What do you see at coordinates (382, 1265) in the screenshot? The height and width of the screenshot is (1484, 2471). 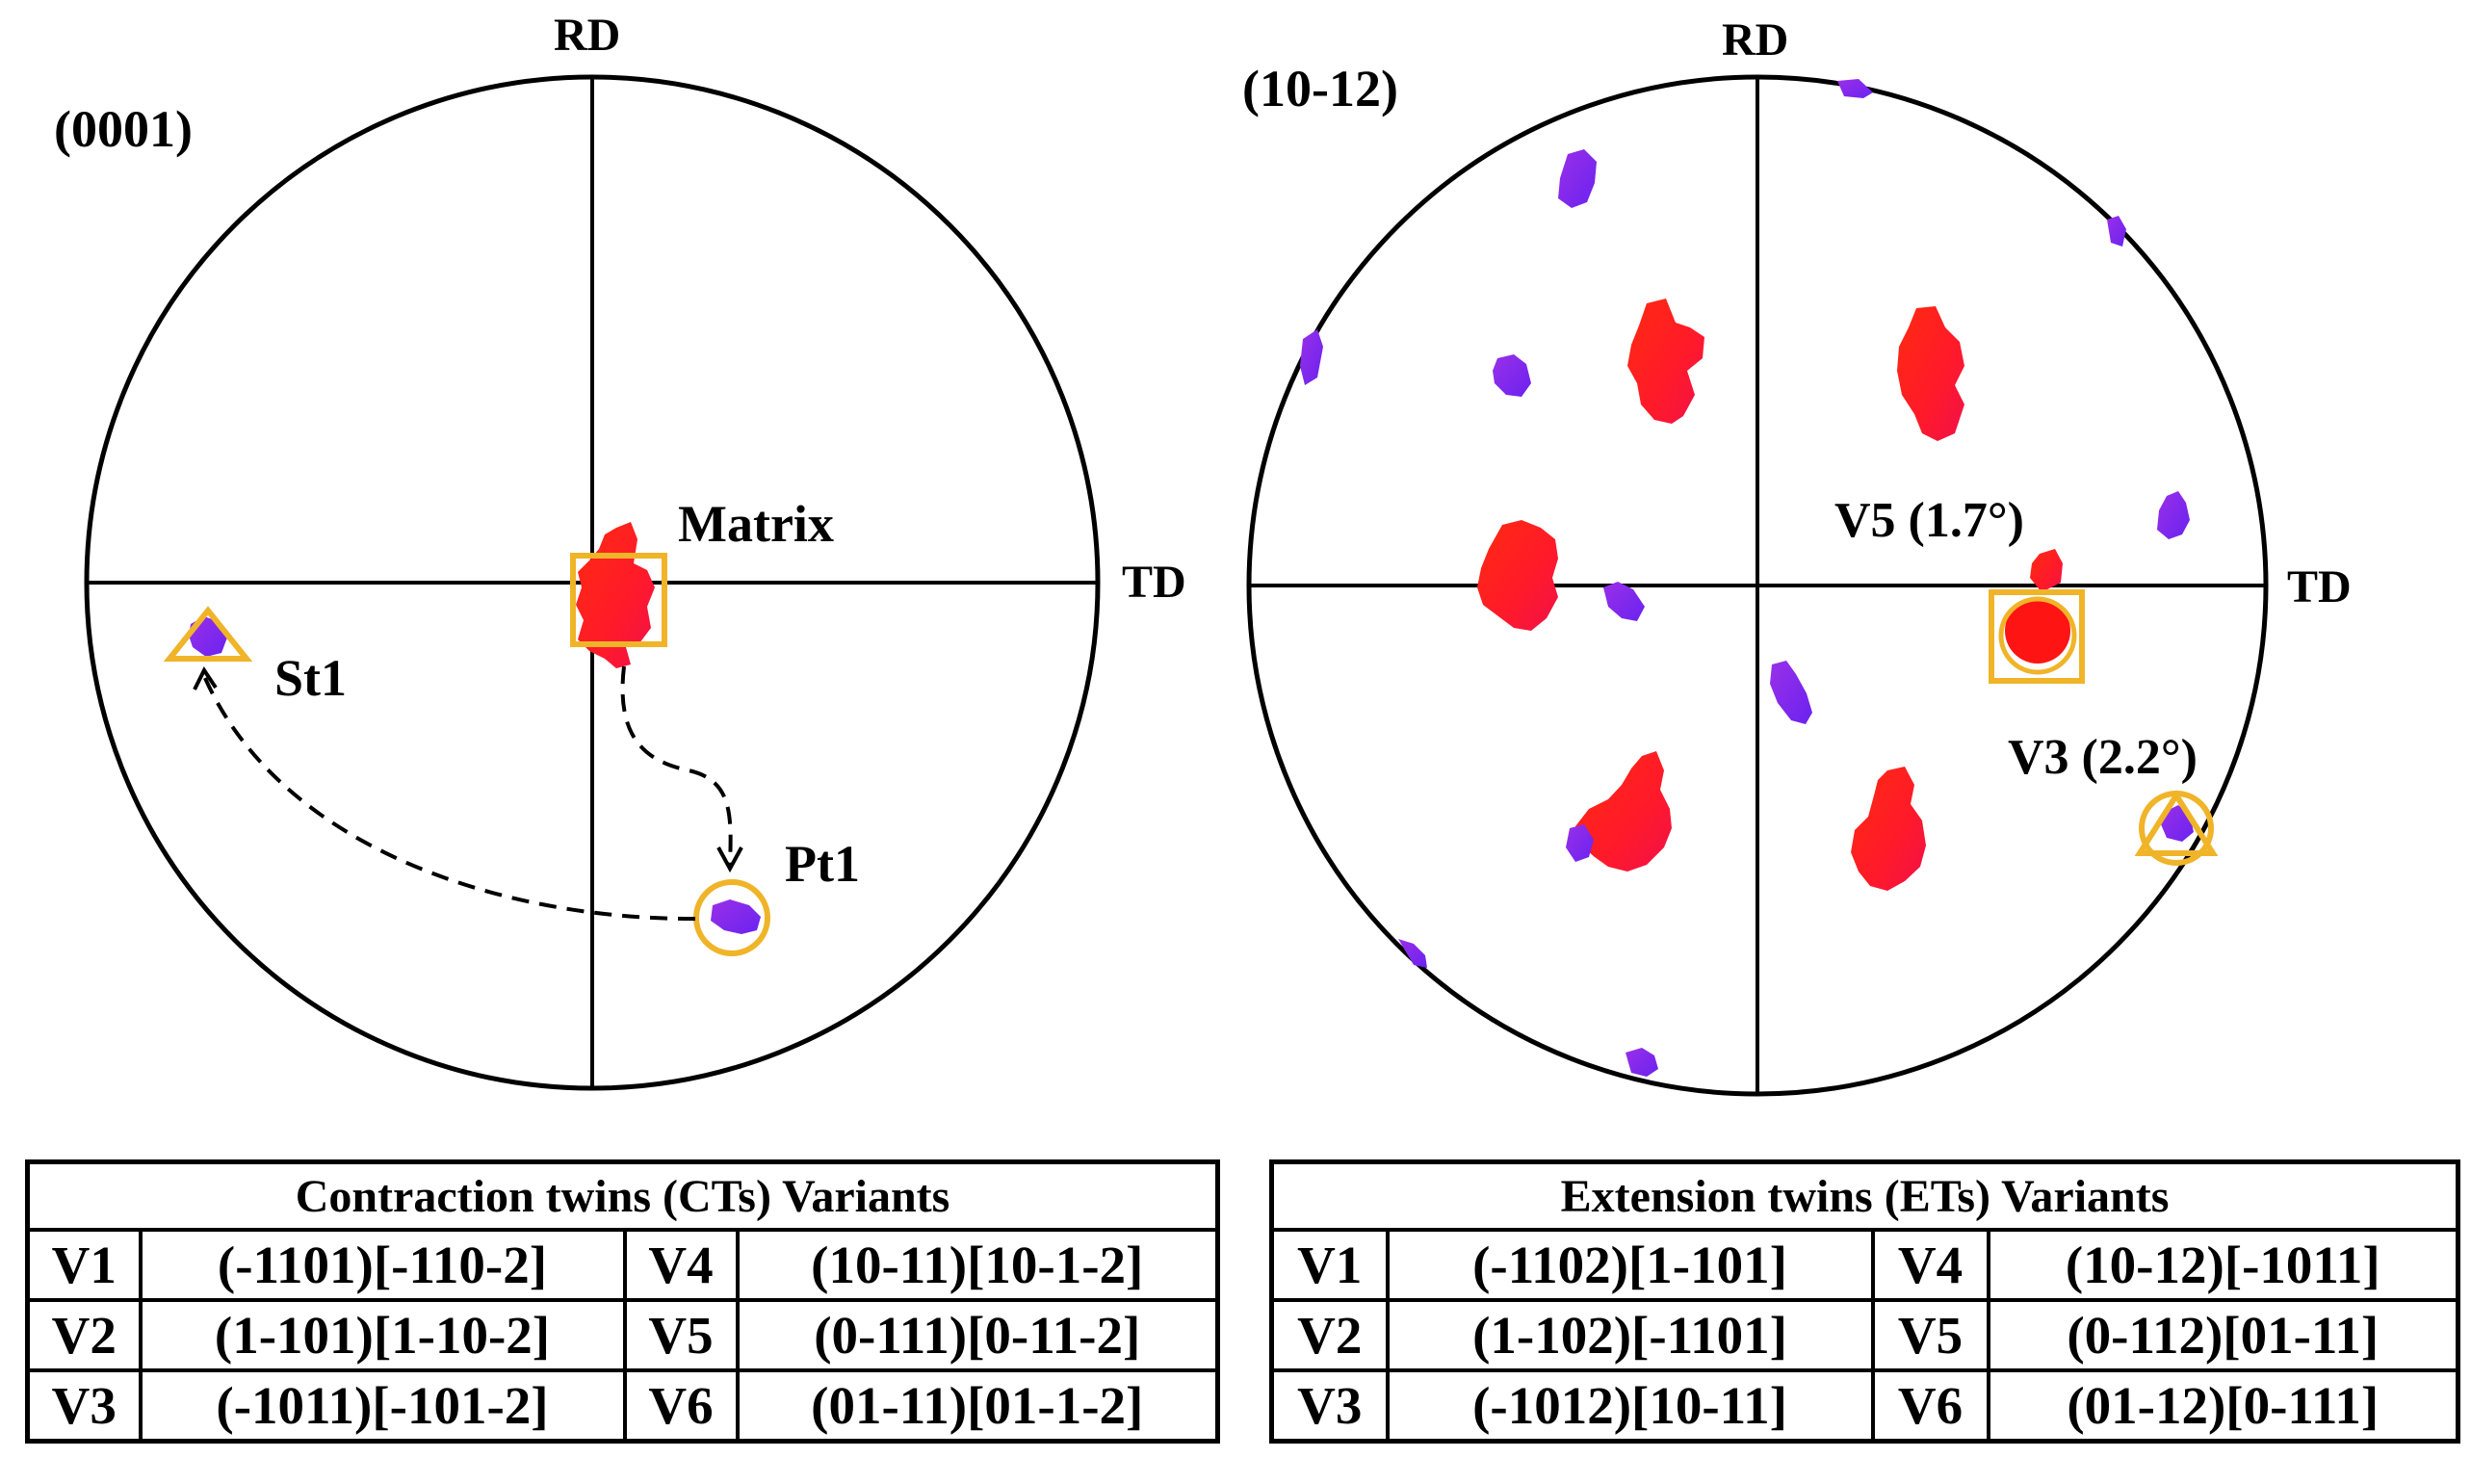 I see `variant-plane: (-1101)[-110-2]` at bounding box center [382, 1265].